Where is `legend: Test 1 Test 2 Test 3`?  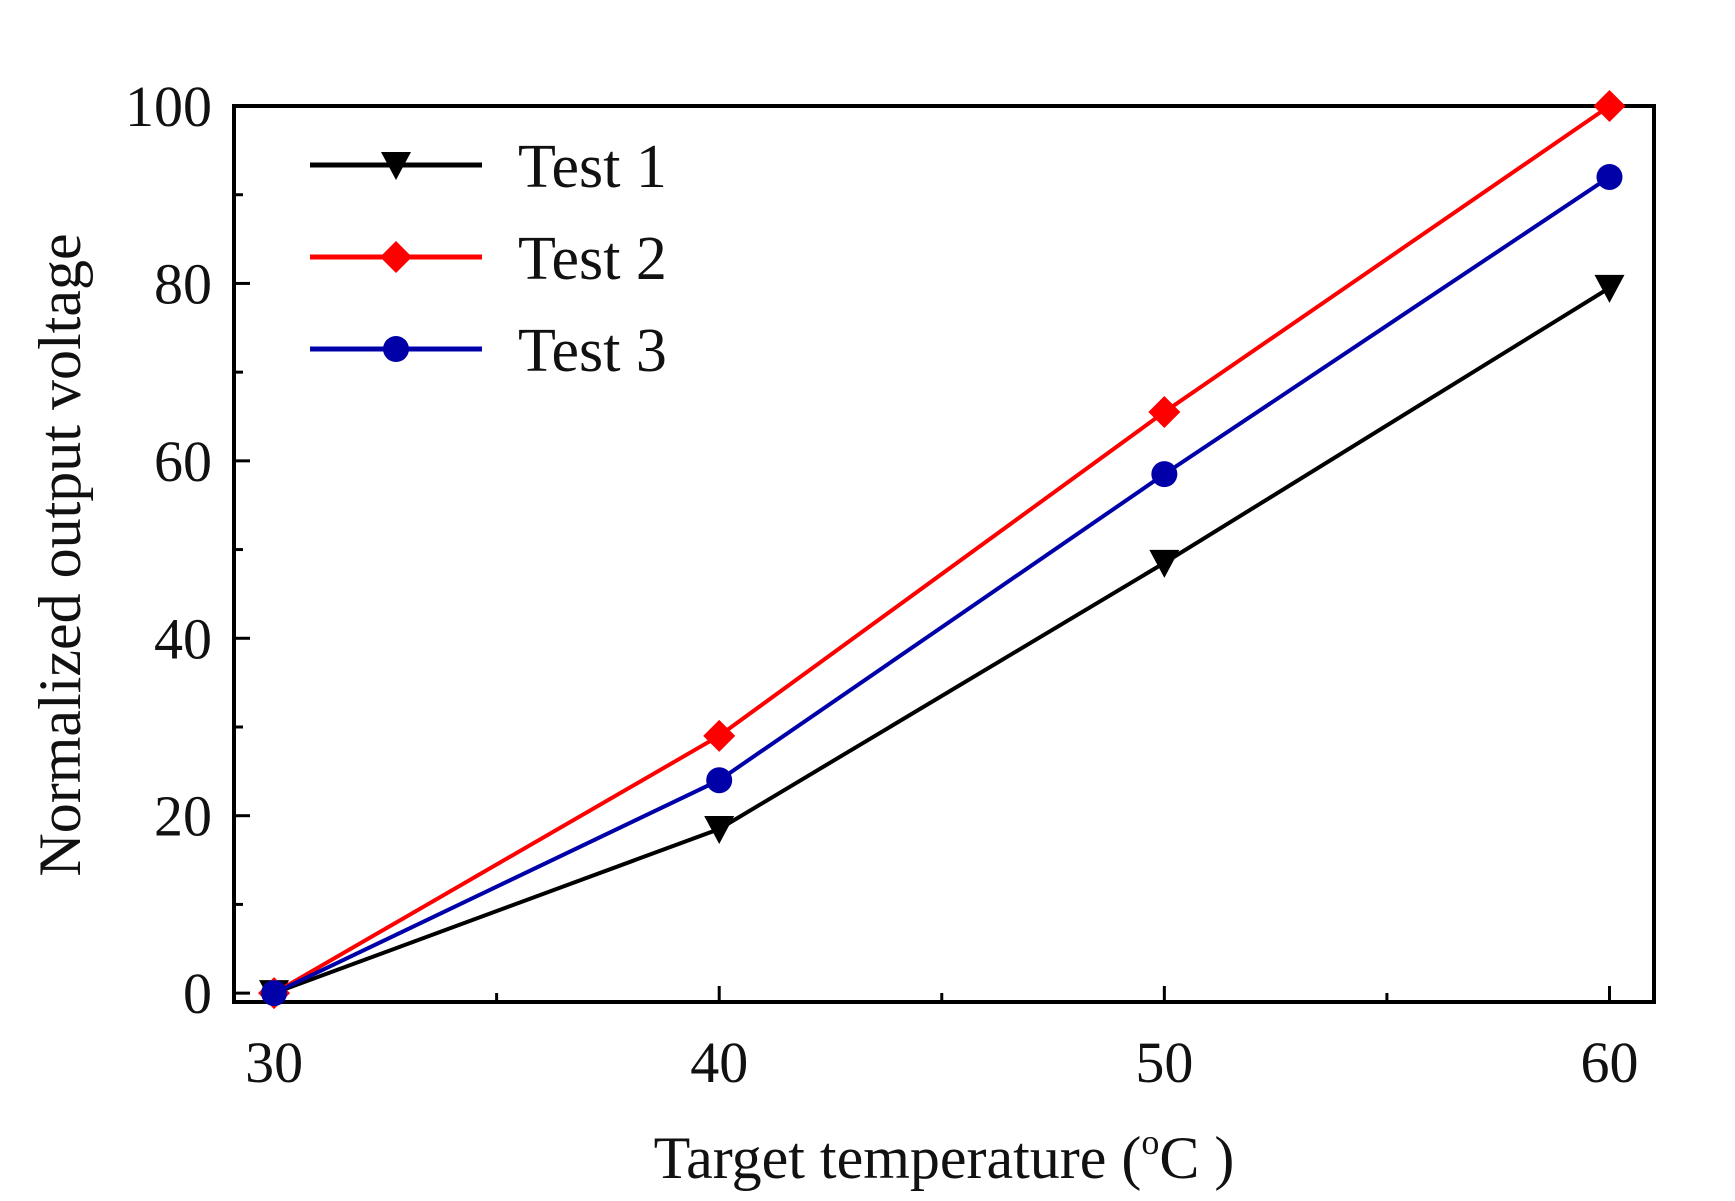
legend: Test 1 Test 2 Test 3 is located at coordinates (488, 259).